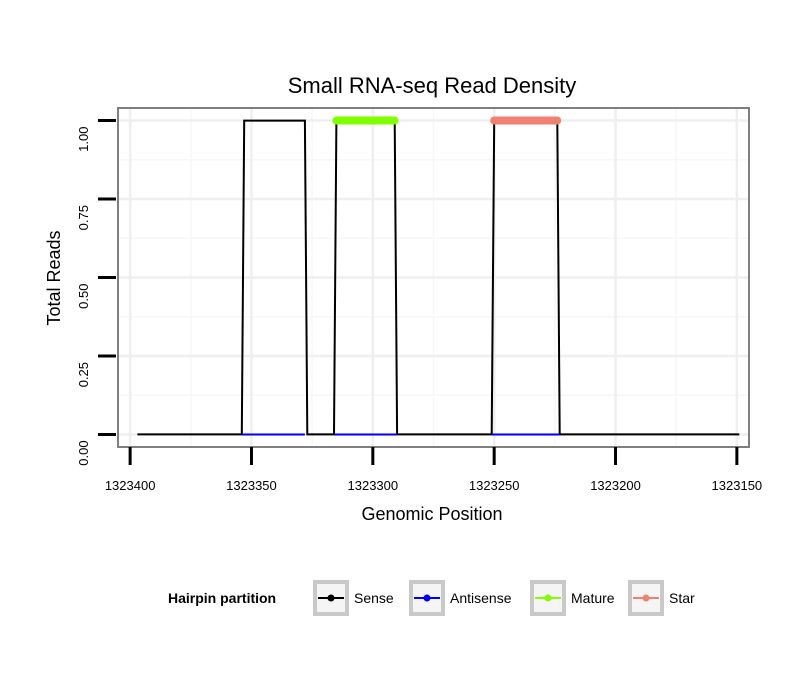 Image resolution: width=810 pixels, height=690 pixels. What do you see at coordinates (682, 598) in the screenshot?
I see `legend-label: Star` at bounding box center [682, 598].